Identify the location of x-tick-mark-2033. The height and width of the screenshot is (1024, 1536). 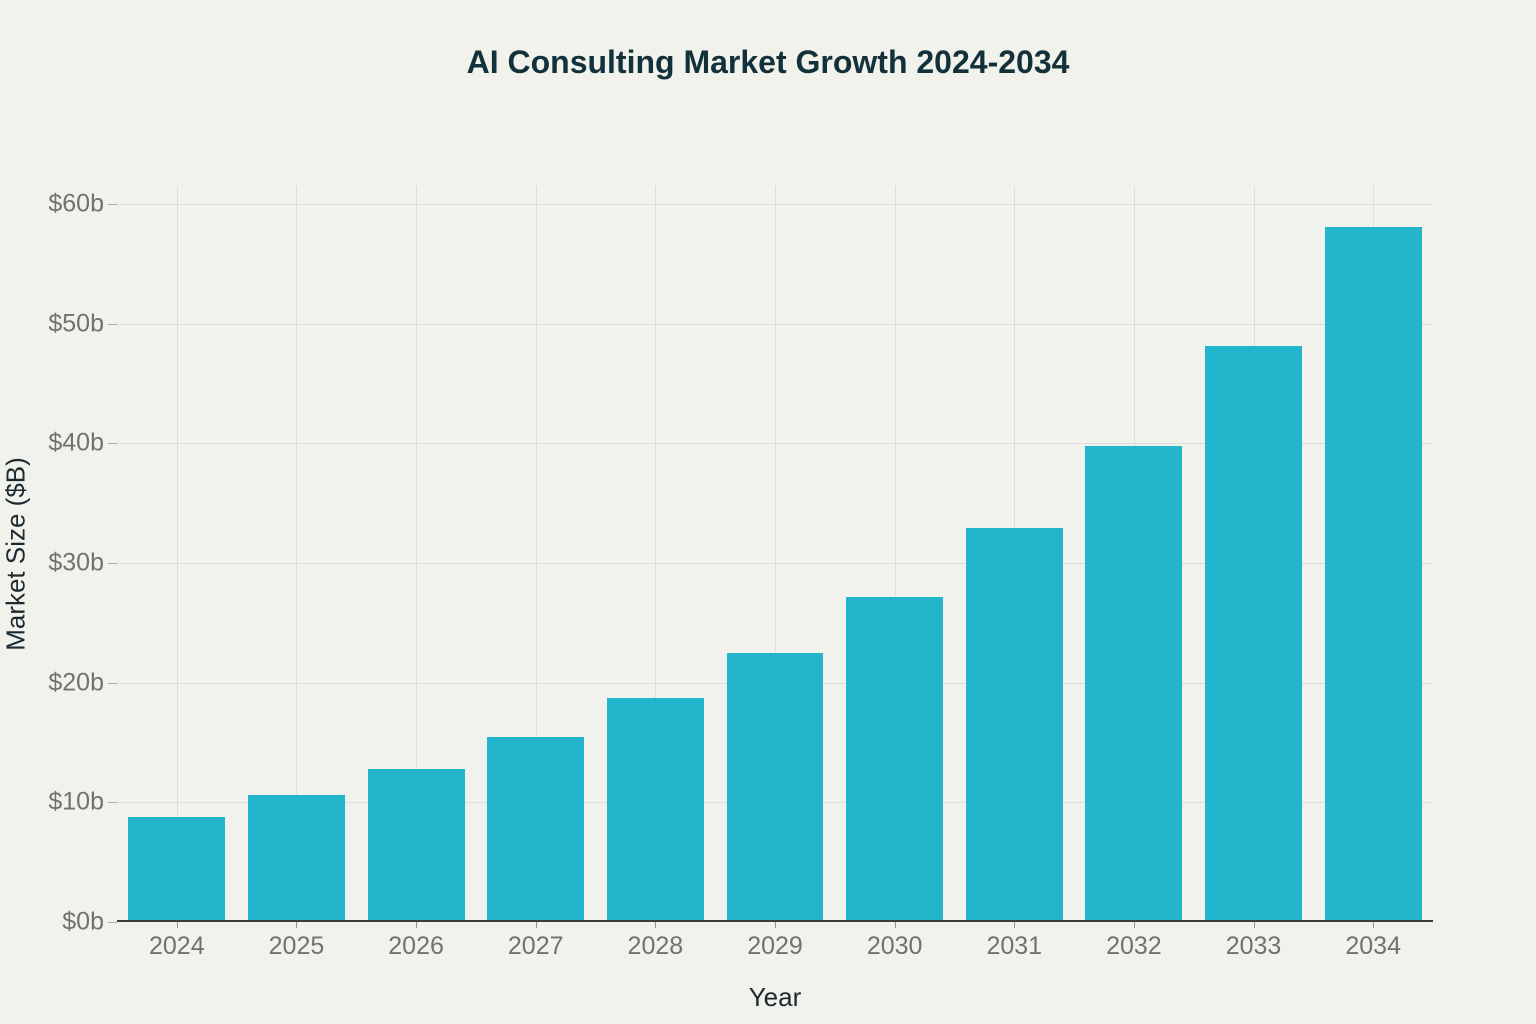
(1254, 925).